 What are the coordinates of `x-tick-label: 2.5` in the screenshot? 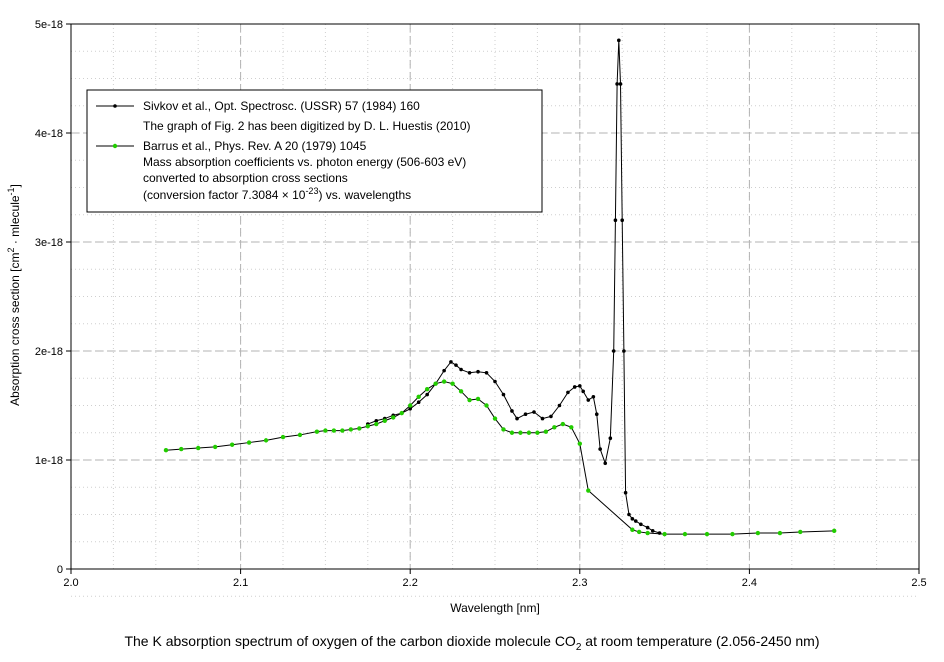 It's located at (918, 583).